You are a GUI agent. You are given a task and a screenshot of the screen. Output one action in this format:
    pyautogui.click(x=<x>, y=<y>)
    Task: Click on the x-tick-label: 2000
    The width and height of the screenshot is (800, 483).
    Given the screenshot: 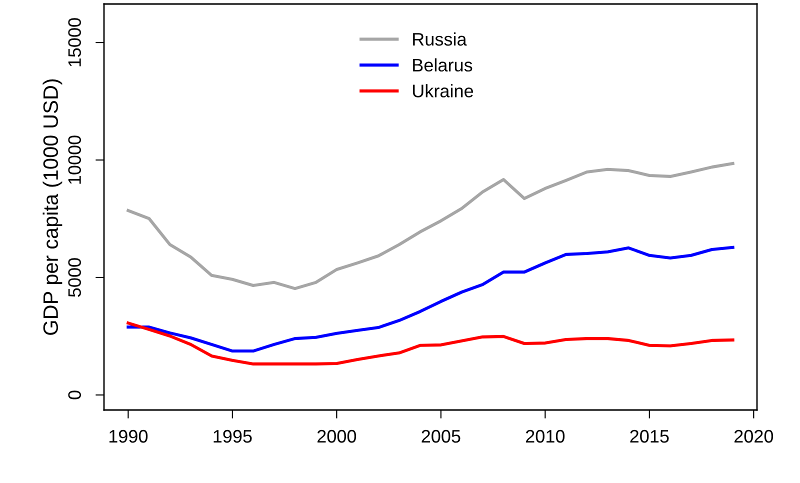 What is the action you would take?
    pyautogui.click(x=337, y=436)
    